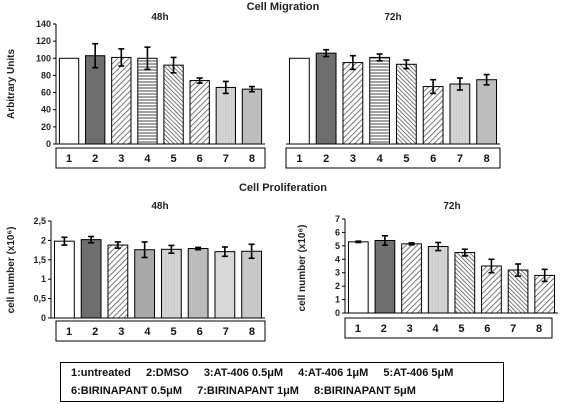  I want to click on migration-72h-chart: 72h 1 2 3 4 5 6 7 8, so click(393, 90).